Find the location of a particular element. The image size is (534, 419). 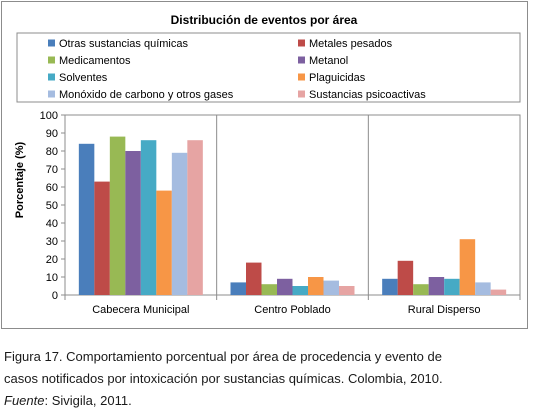

y-tick-label: 40 is located at coordinates (52, 224).